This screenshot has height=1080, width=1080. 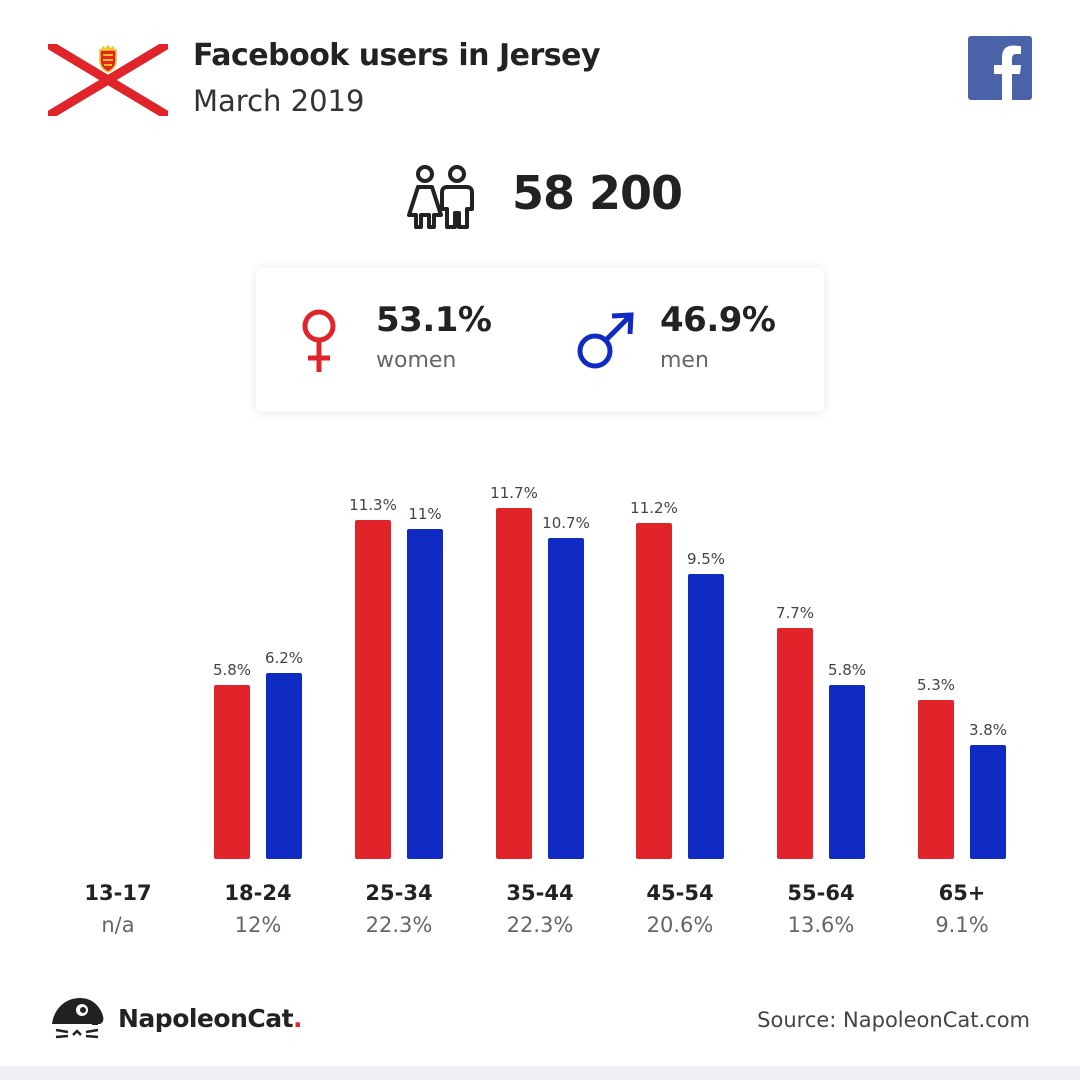 I want to click on bar-label-women-35-44: 11.7%, so click(x=514, y=493).